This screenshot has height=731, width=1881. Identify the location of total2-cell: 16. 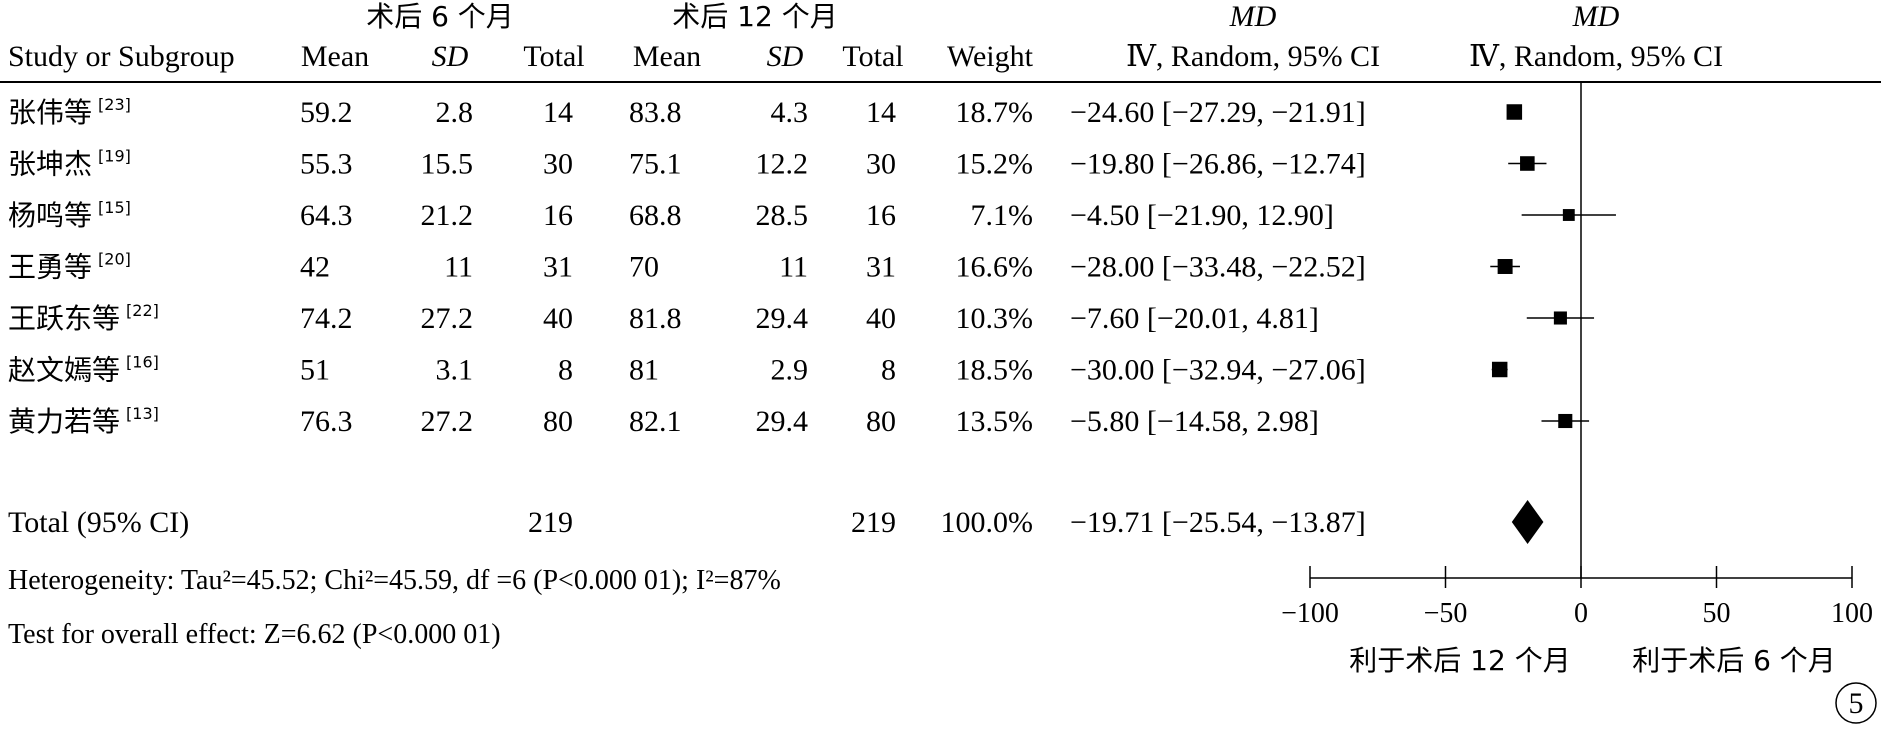
(881, 215).